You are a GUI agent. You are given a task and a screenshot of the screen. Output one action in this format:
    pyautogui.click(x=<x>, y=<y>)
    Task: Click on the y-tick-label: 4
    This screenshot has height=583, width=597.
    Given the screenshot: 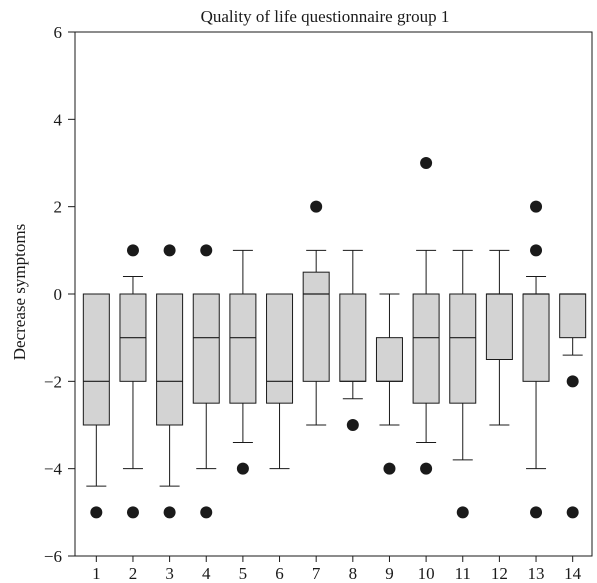 What is the action you would take?
    pyautogui.click(x=58, y=119)
    